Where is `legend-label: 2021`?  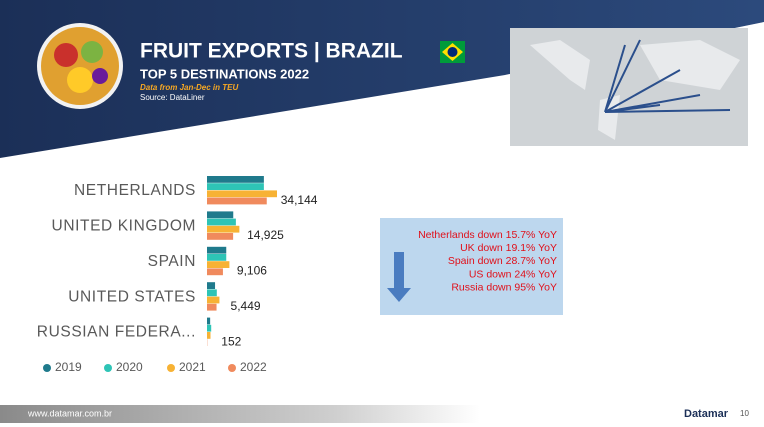
legend-label: 2021 is located at coordinates (192, 367).